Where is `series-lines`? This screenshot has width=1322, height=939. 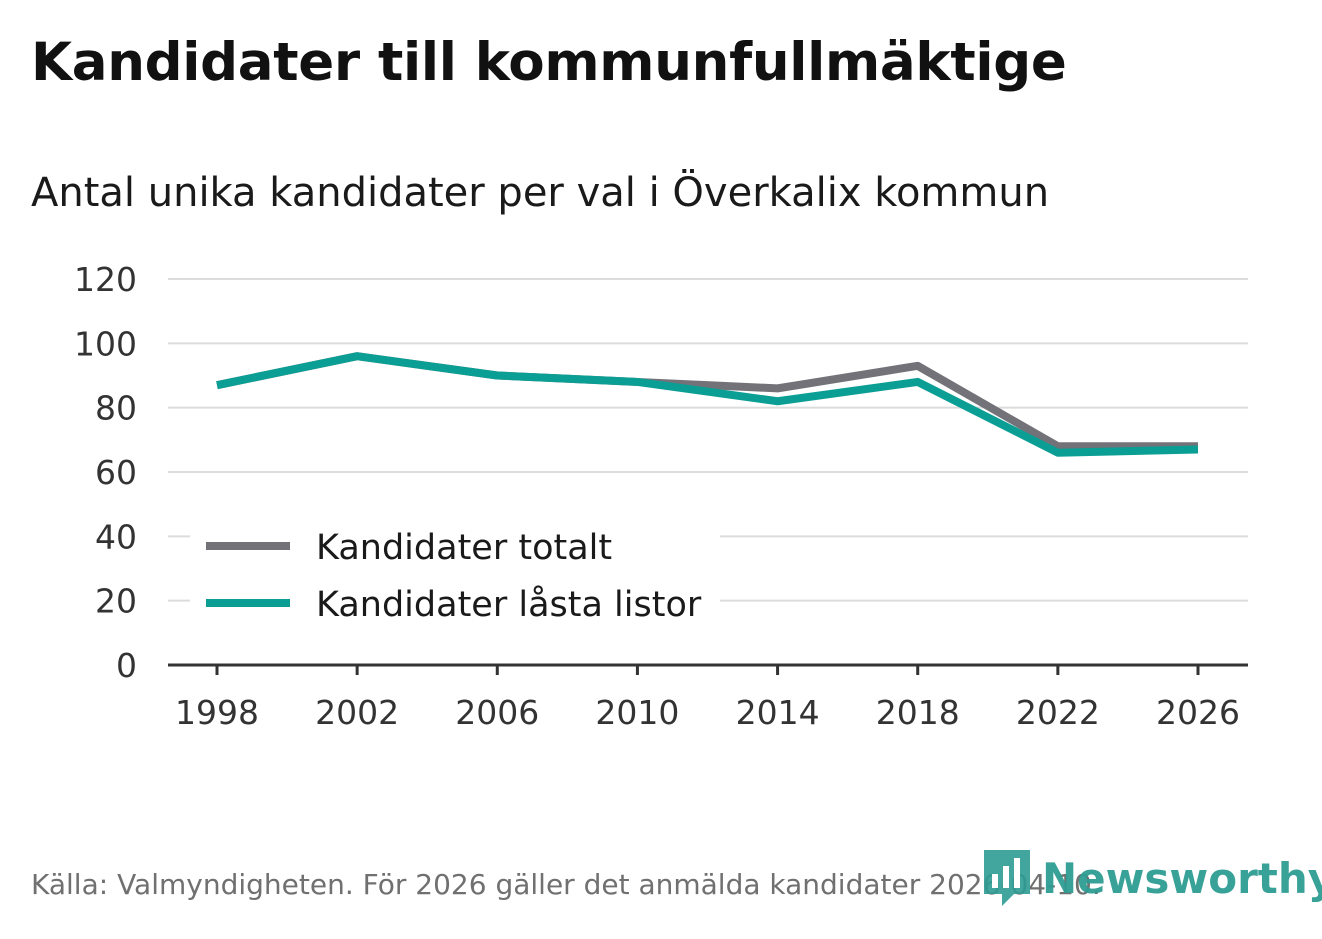 series-lines is located at coordinates (707, 404).